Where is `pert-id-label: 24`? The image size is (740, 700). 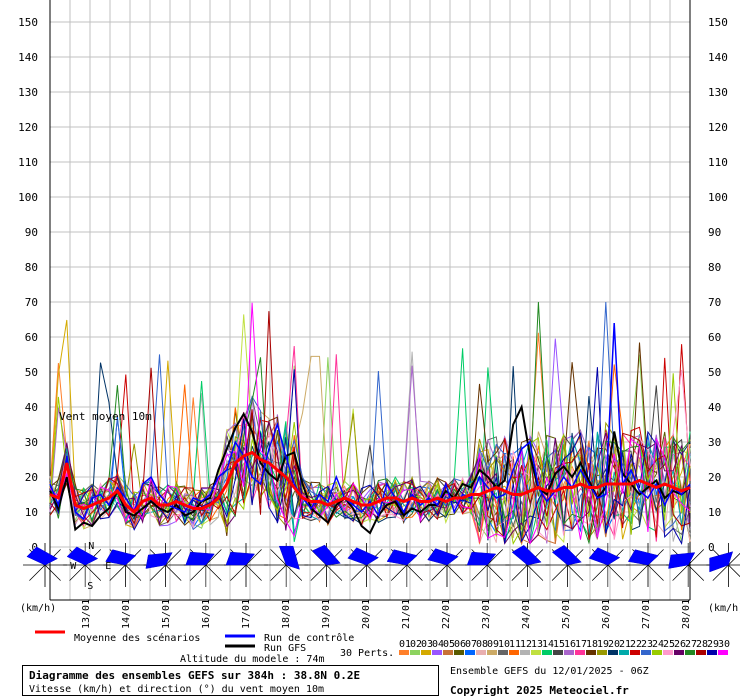 pert-id-label: 24 is located at coordinates (658, 644).